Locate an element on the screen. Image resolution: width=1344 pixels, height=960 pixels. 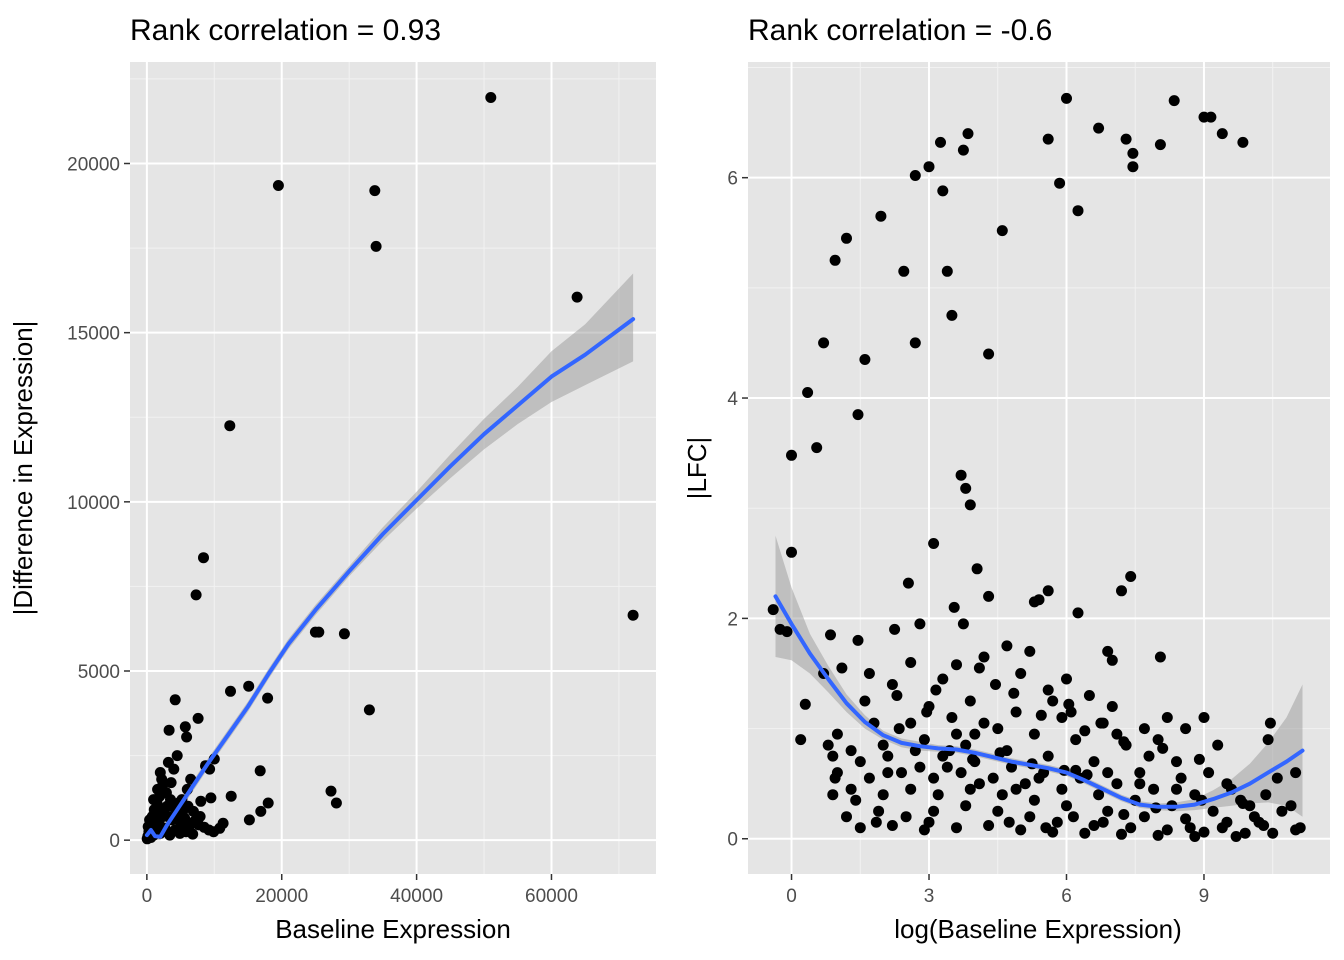
right-x-tick-label-3: 9 is located at coordinates (1204, 896).